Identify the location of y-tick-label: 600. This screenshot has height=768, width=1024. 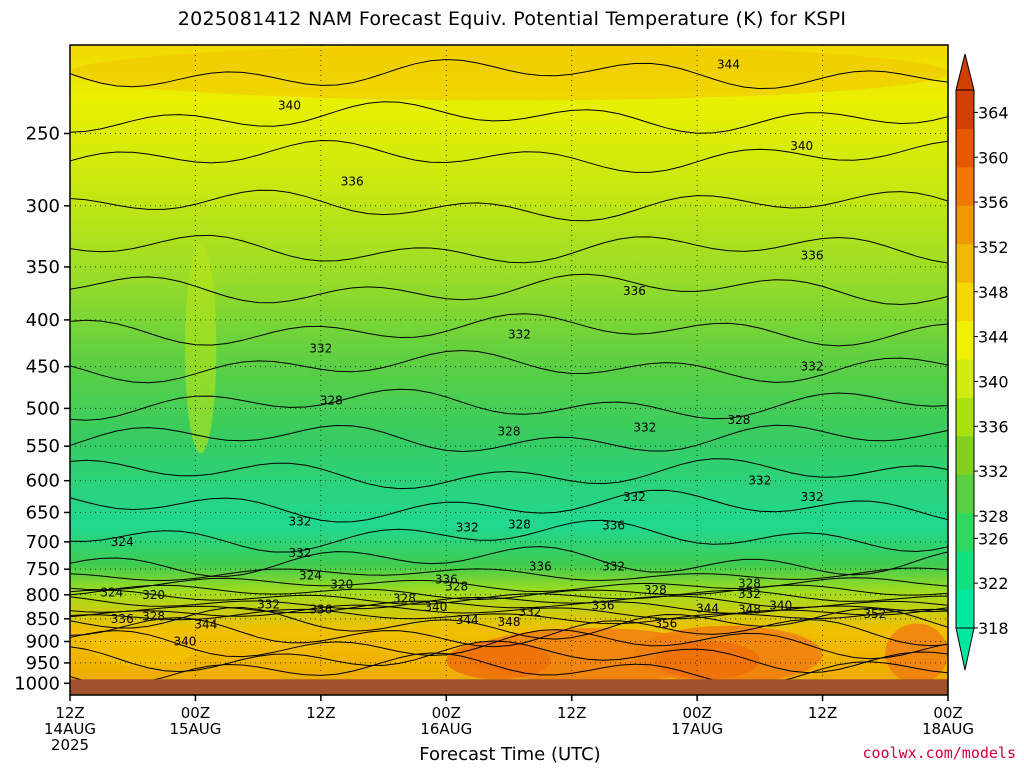
(43, 481).